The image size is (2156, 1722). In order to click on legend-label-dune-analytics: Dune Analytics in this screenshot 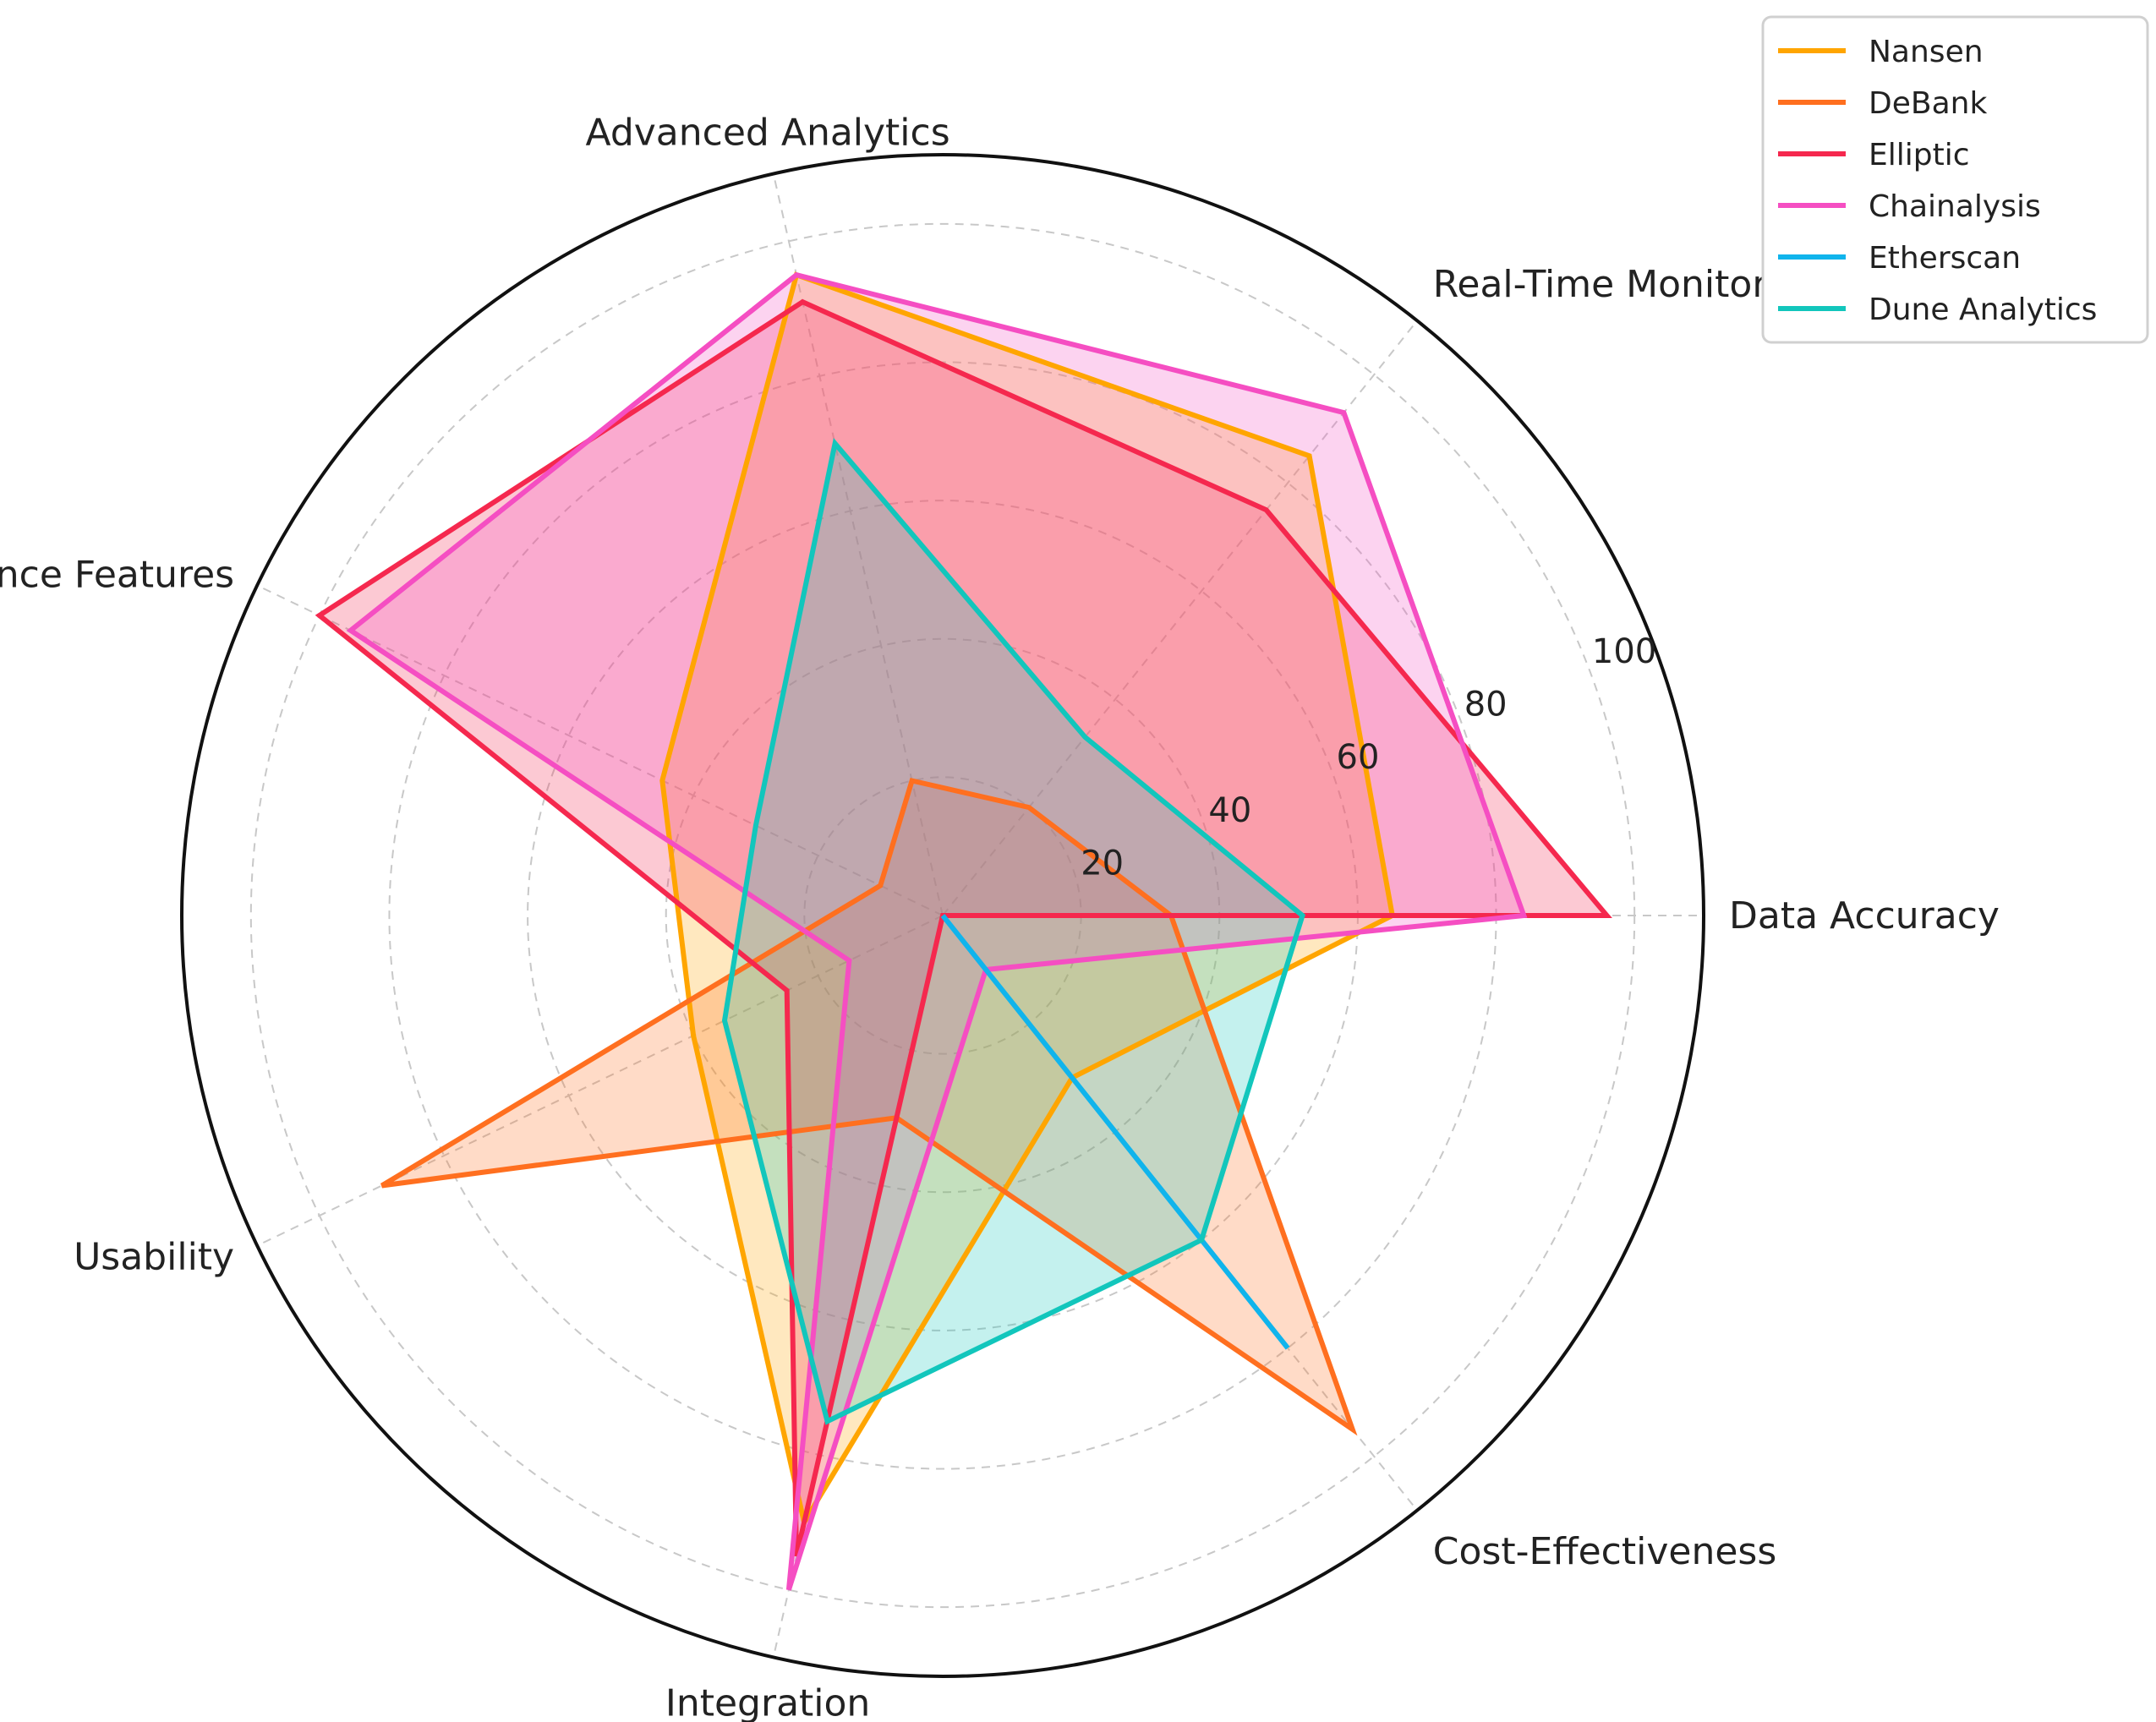, I will do `click(1983, 309)`.